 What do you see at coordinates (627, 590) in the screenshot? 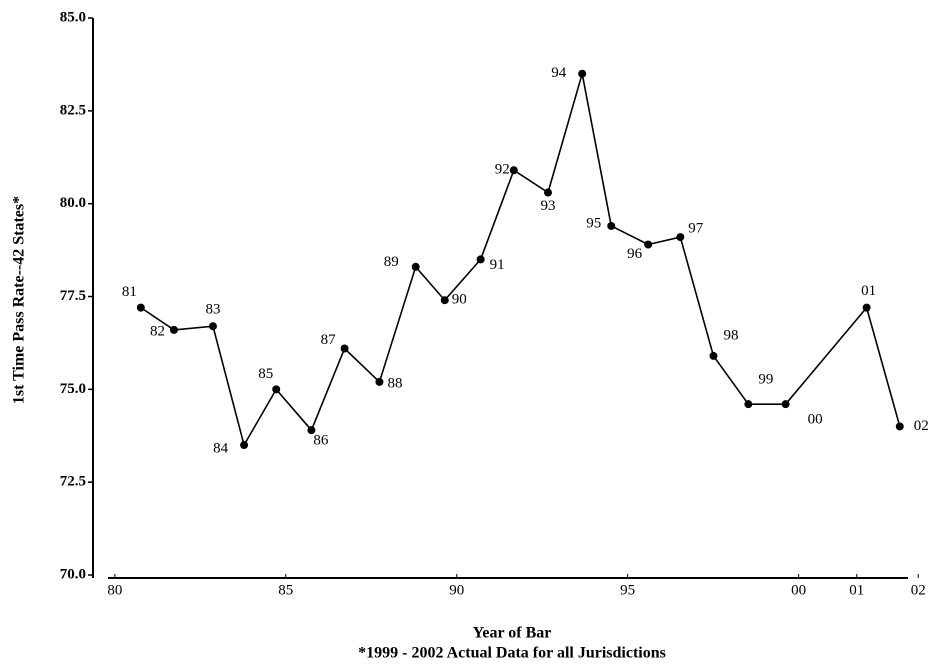
I see `x-tick-label: 95` at bounding box center [627, 590].